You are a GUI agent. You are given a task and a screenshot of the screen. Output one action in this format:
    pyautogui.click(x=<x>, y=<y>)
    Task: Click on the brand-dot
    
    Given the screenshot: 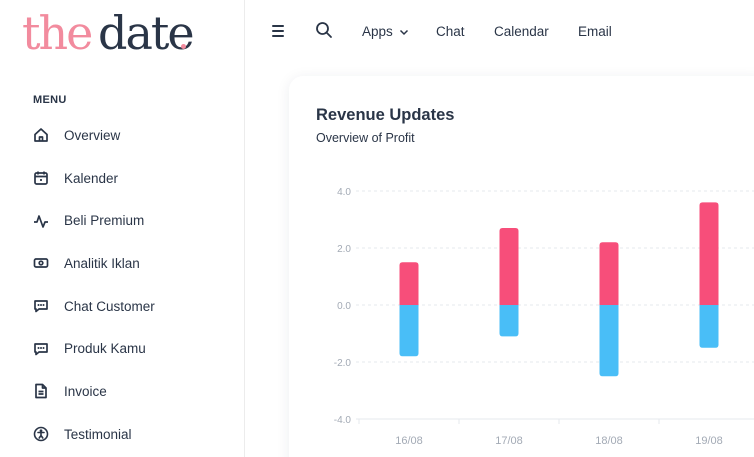 What is the action you would take?
    pyautogui.click(x=183, y=46)
    